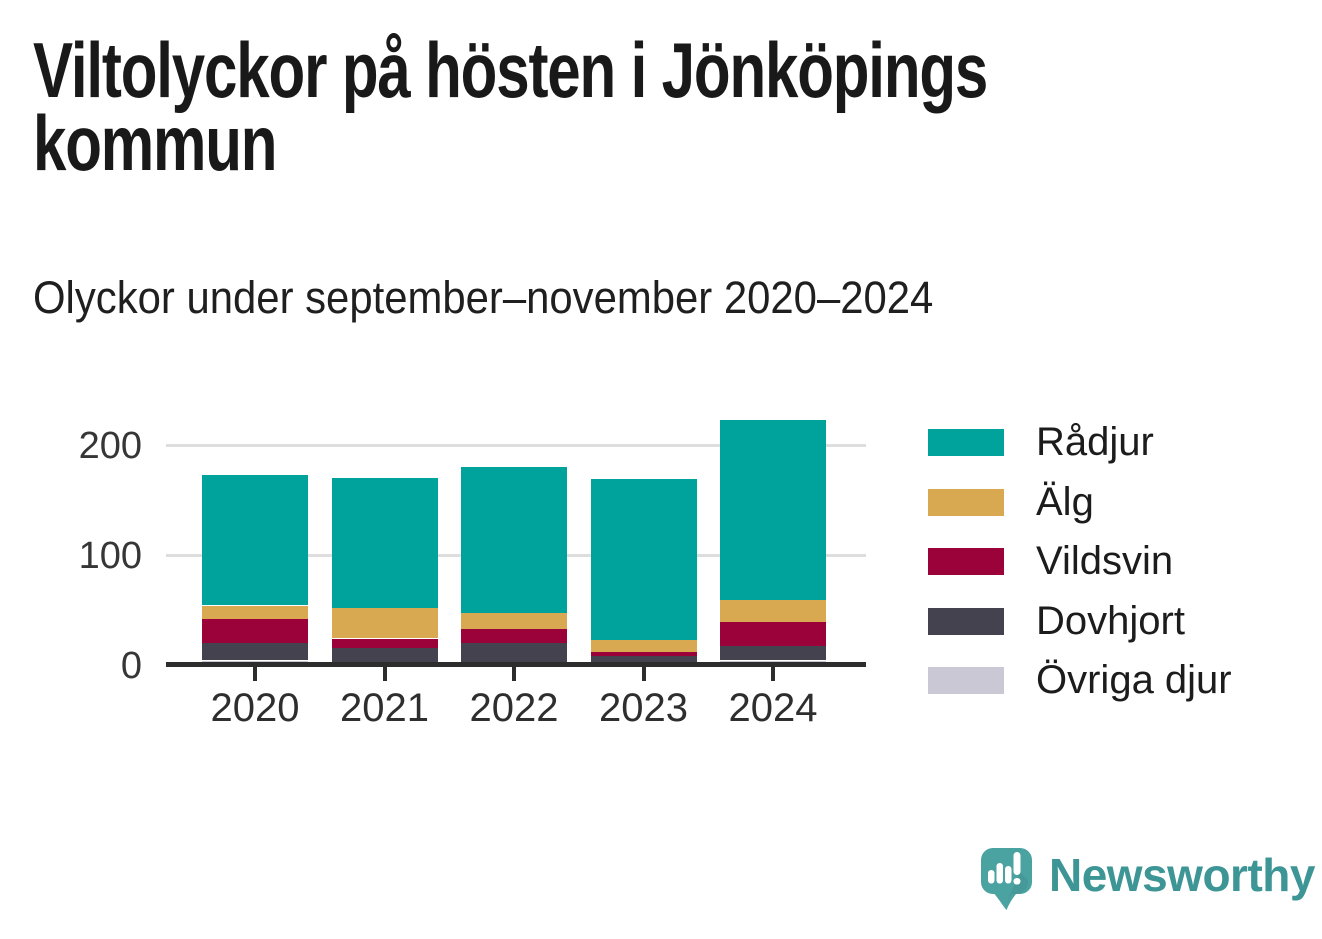 The width and height of the screenshot is (1322, 939). Describe the element at coordinates (255, 708) in the screenshot. I see `x-axis-label-2020: 2020` at that location.